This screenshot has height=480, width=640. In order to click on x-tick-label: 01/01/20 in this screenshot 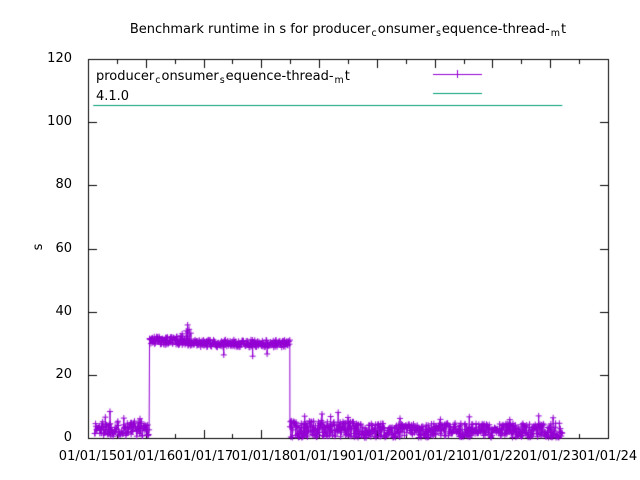, I will do `click(377, 456)`.